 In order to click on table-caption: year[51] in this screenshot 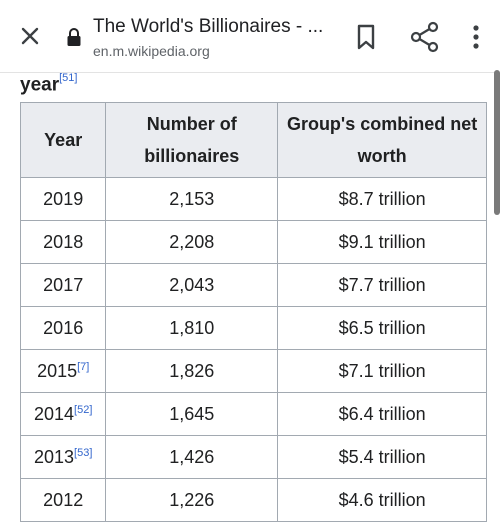, I will do `click(49, 84)`.